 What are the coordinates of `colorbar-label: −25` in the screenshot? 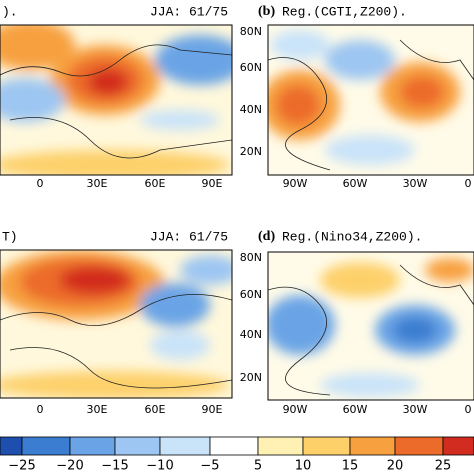 It's located at (21, 466).